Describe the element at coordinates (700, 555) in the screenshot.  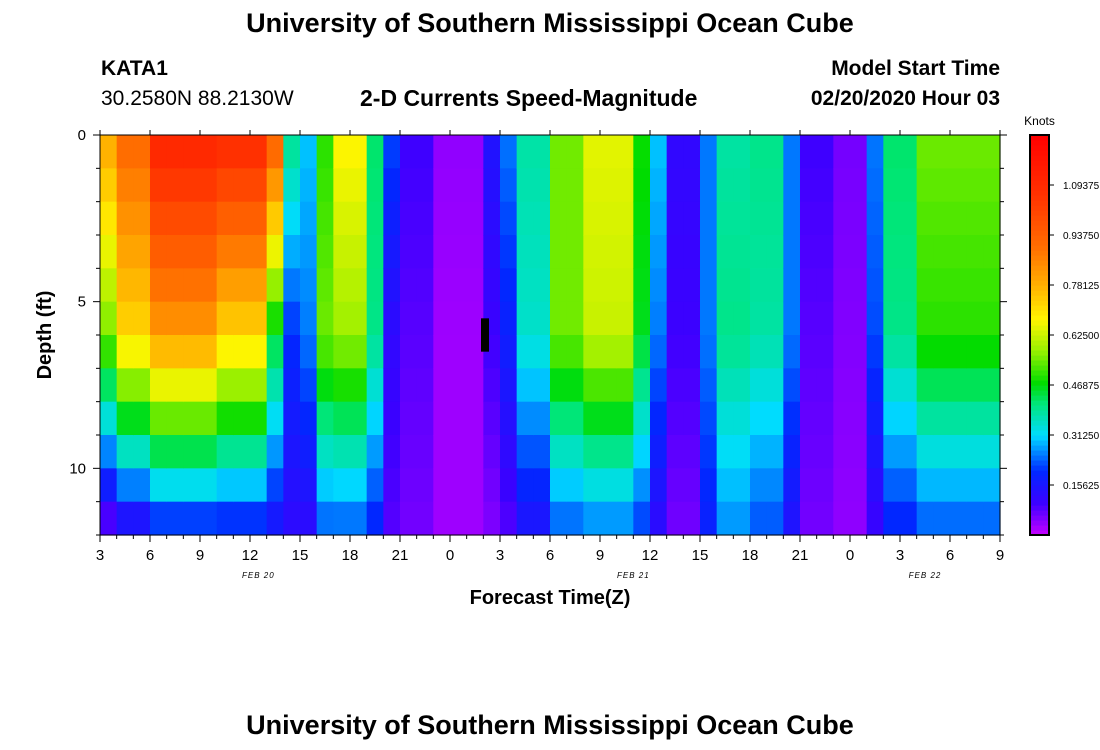
I see `x-tick-label: 15` at that location.